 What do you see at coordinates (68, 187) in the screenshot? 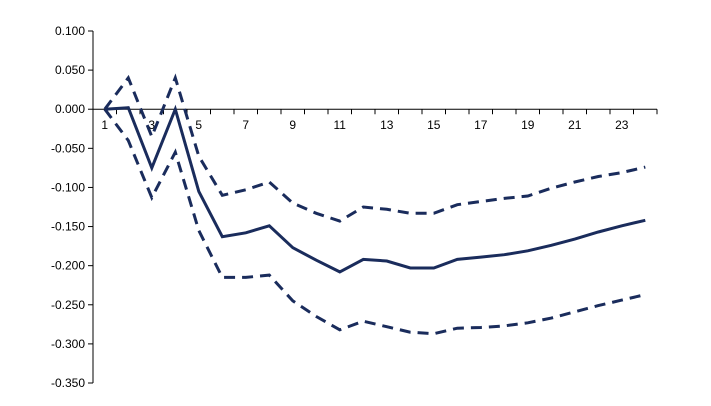
I see `y-tick-label: -0.100` at bounding box center [68, 187].